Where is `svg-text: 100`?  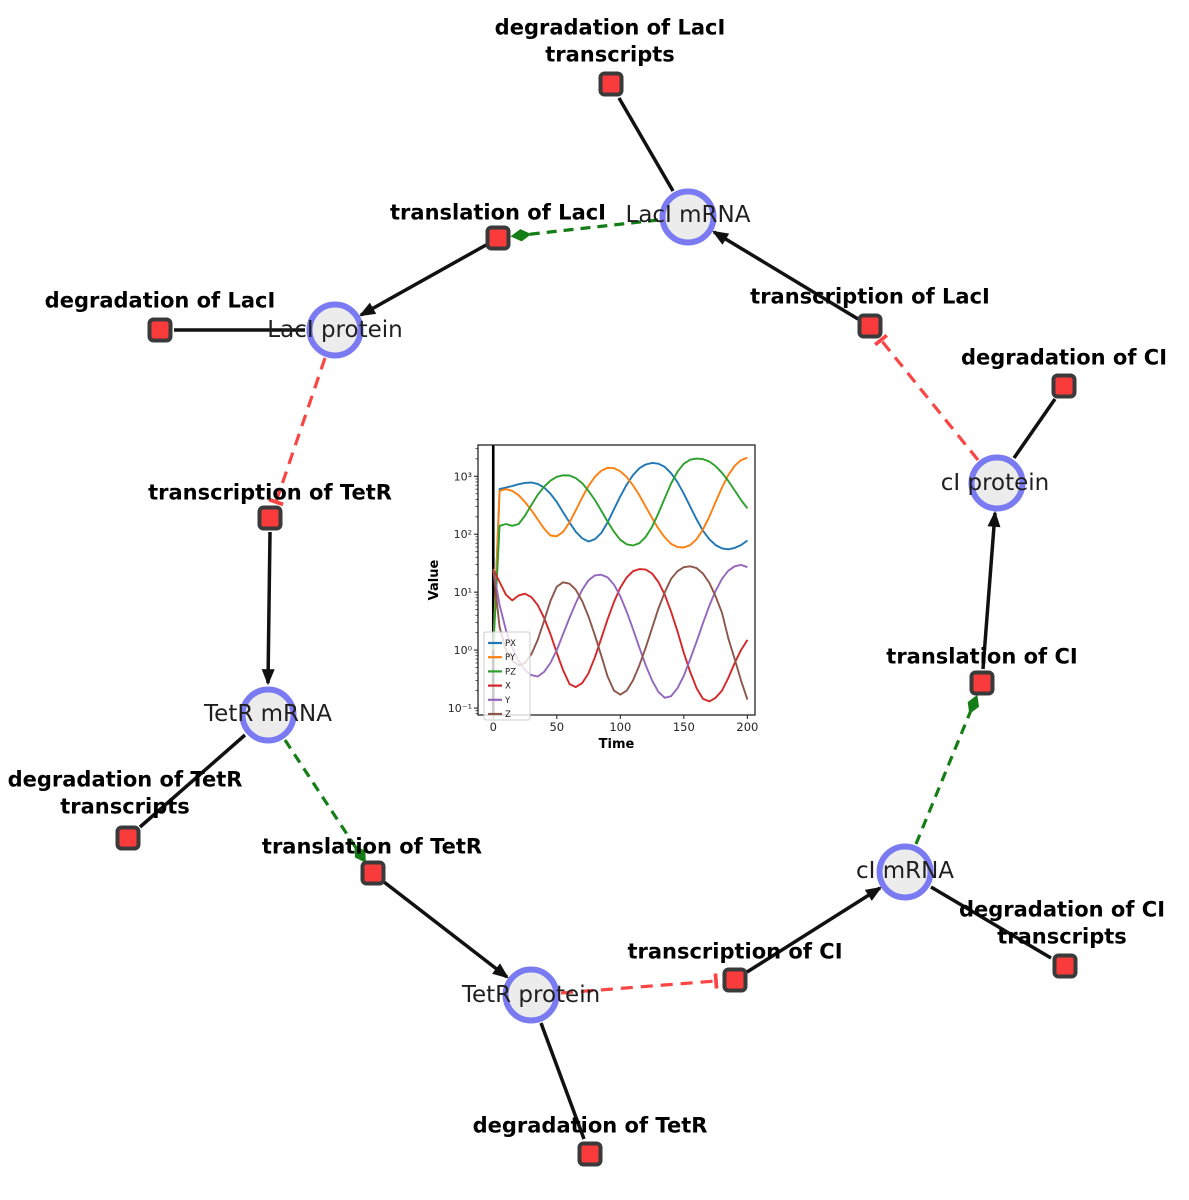 svg-text: 100 is located at coordinates (620, 727).